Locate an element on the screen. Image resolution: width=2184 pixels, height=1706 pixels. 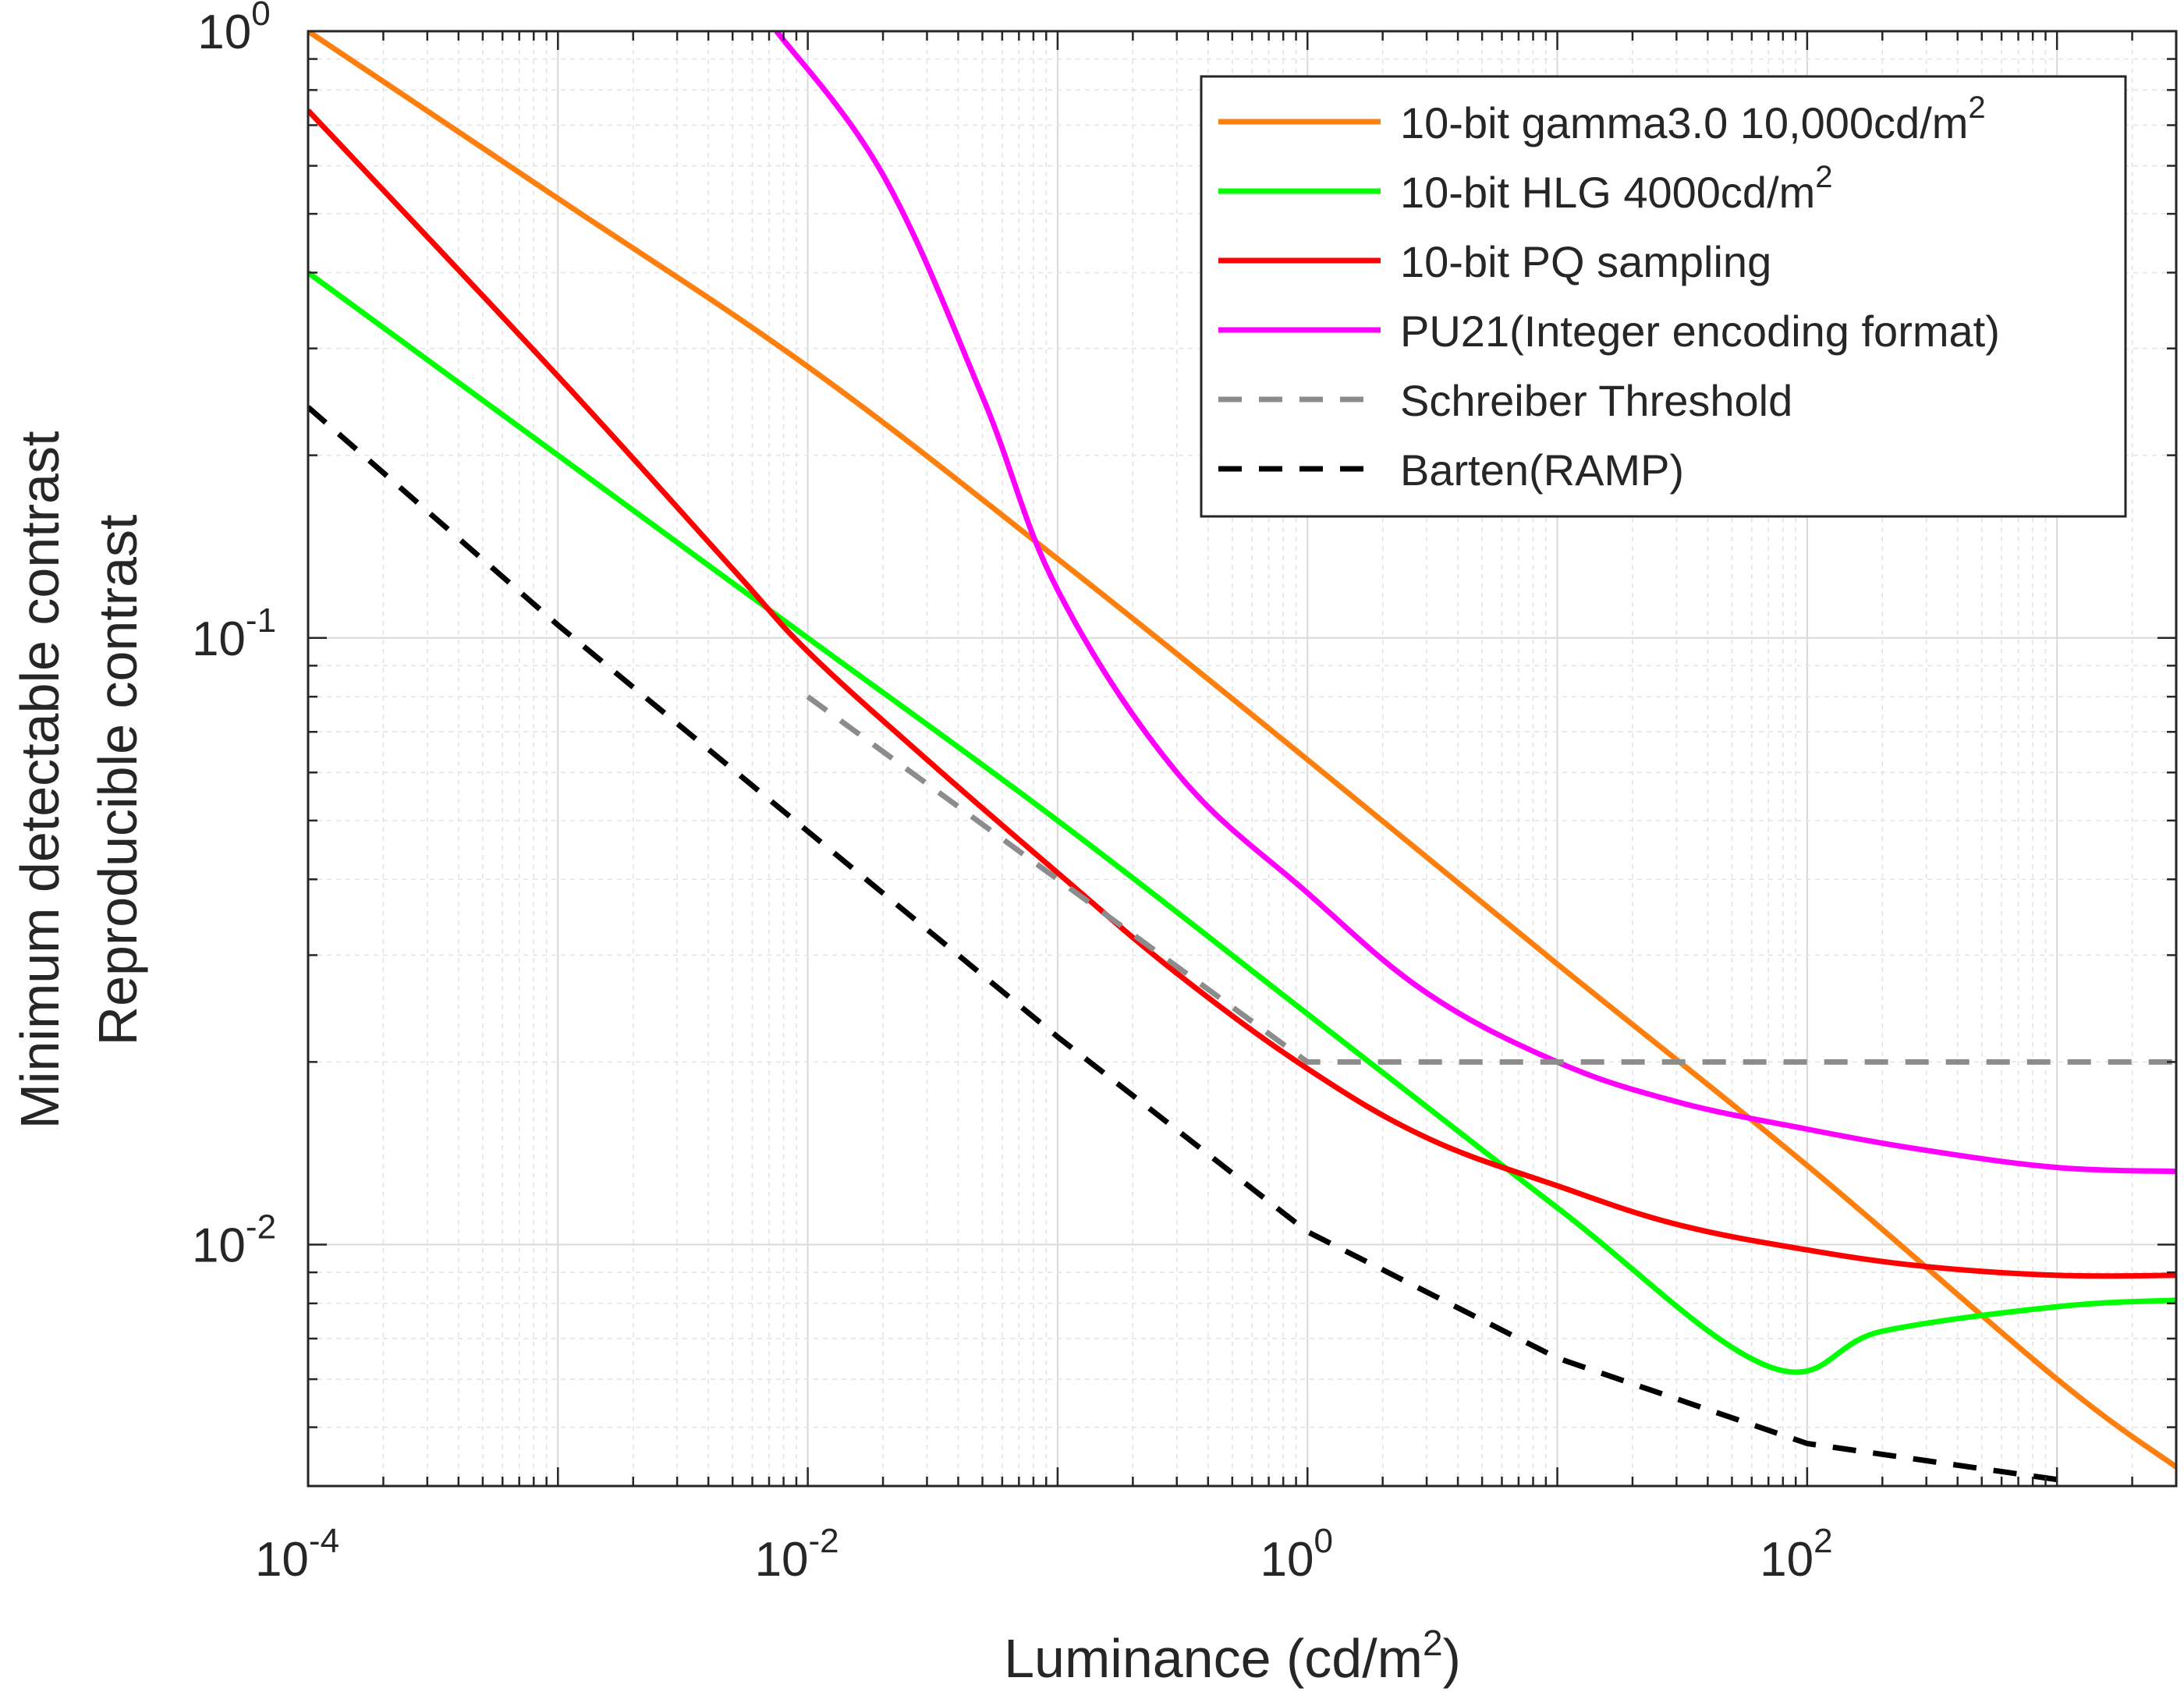
legend-label-10-bit-hlg-4000cd-m: 10-bit HLG 4000cd/m2 is located at coordinates (1616, 188).